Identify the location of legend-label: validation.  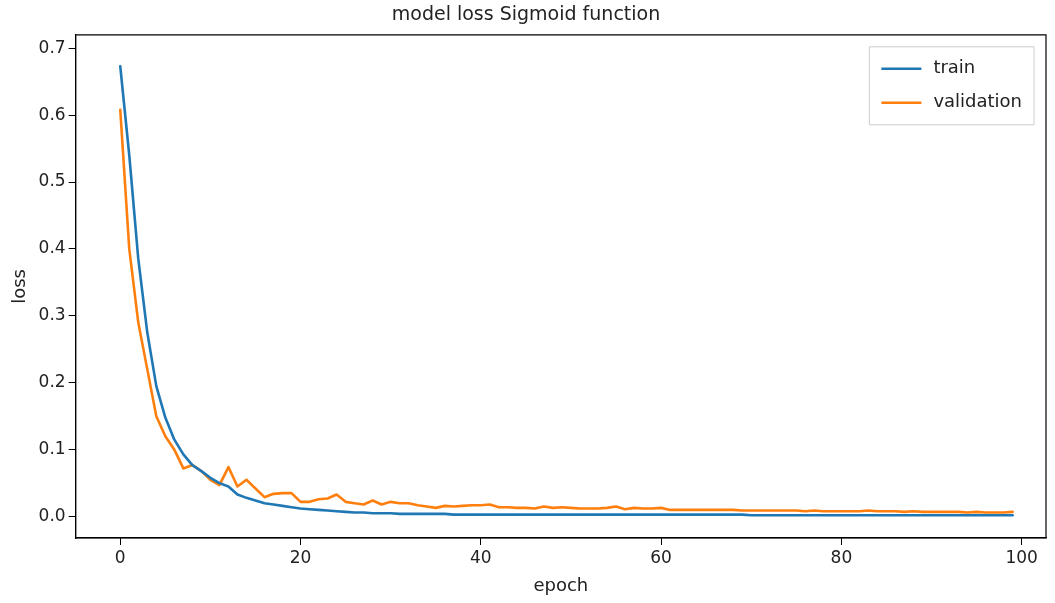
(977, 101).